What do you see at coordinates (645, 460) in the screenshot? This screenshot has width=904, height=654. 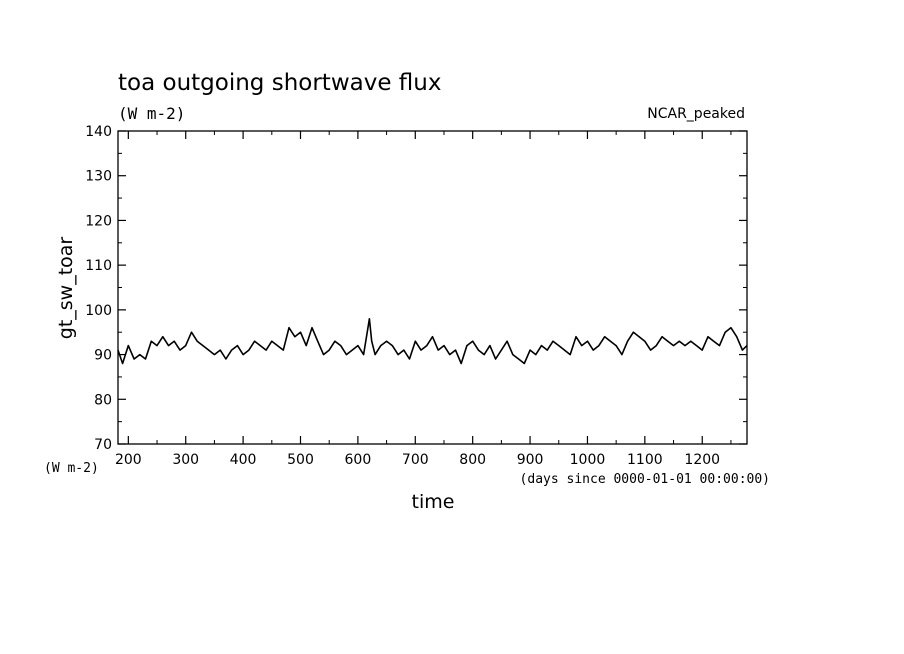 I see `x-tick-label: 1100` at bounding box center [645, 460].